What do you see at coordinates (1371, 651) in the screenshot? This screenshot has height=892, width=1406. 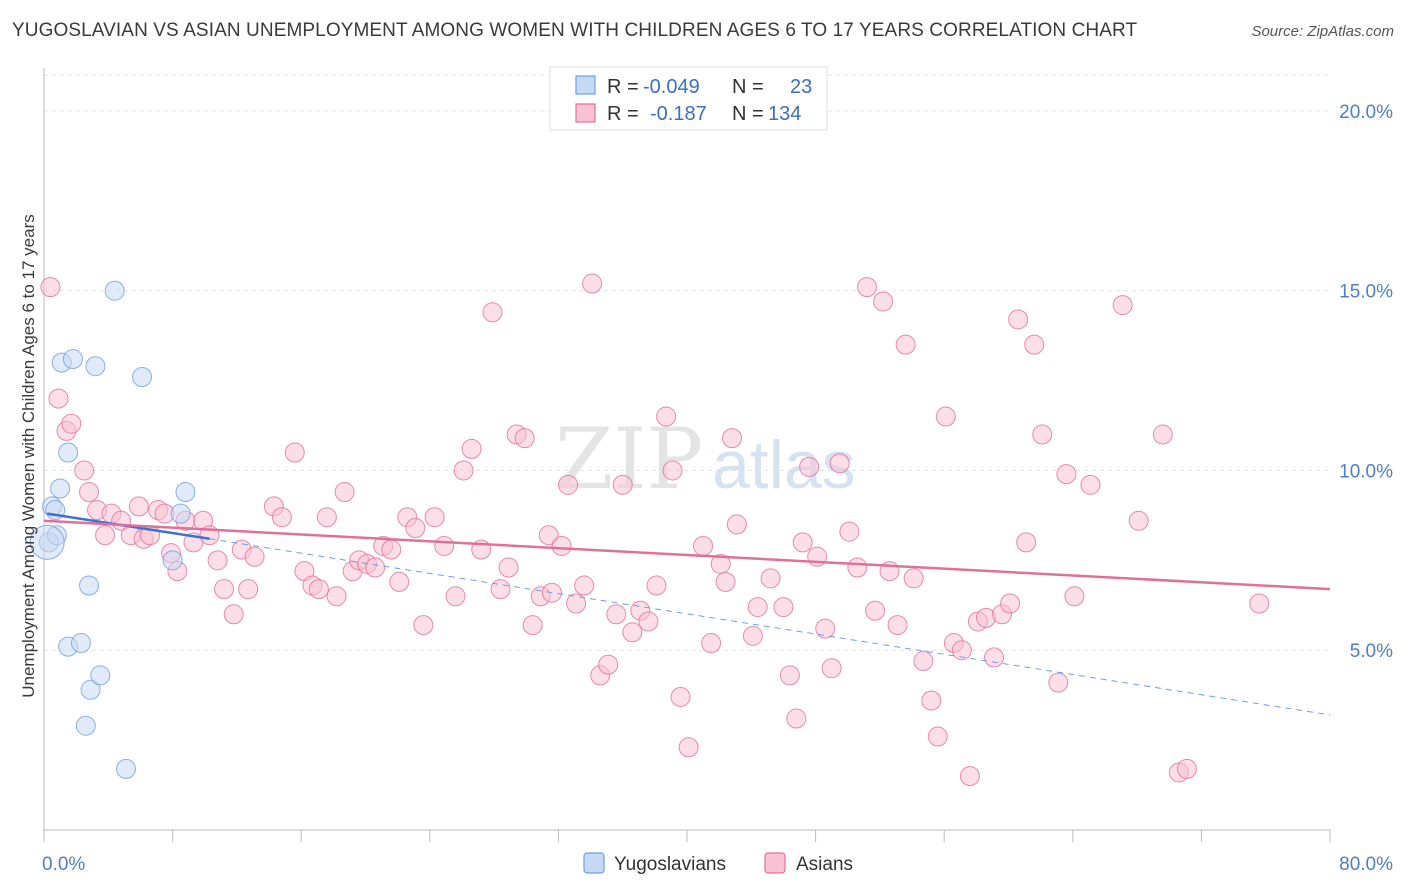 I see `y-tick-label: 5.0%` at bounding box center [1371, 651].